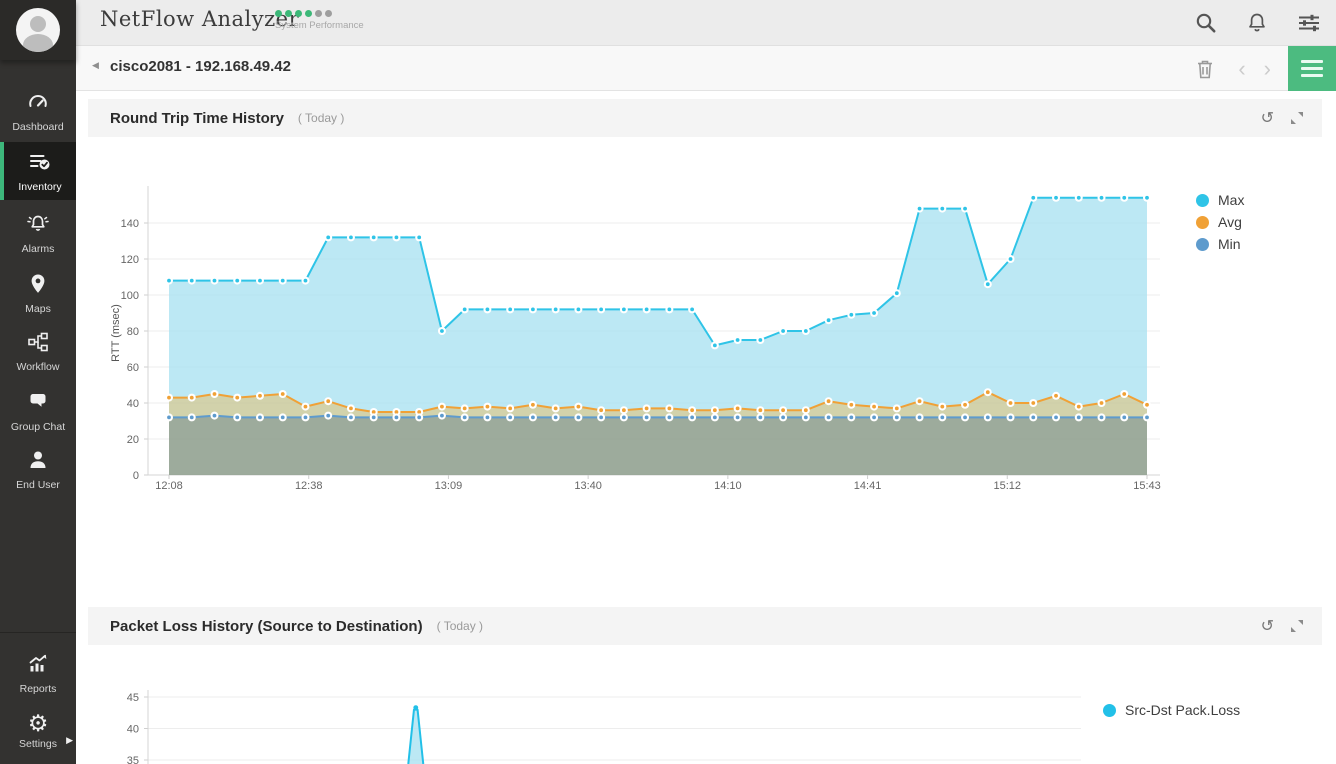  Describe the element at coordinates (133, 698) in the screenshot. I see `svg-text: 45` at that location.